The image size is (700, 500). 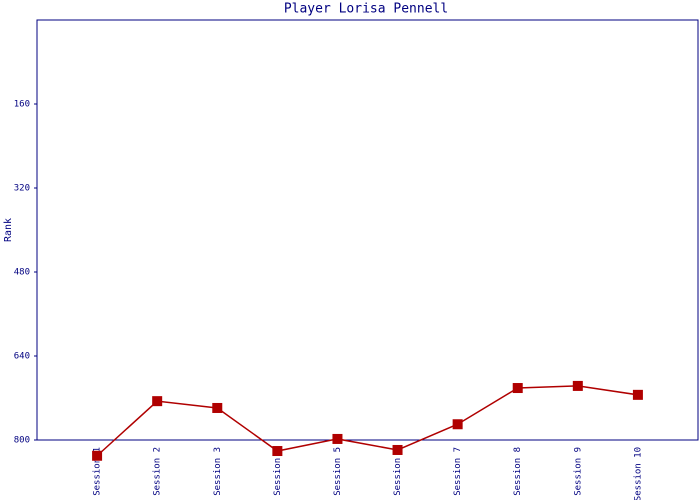 What do you see at coordinates (367, 421) in the screenshot?
I see `series-line` at bounding box center [367, 421].